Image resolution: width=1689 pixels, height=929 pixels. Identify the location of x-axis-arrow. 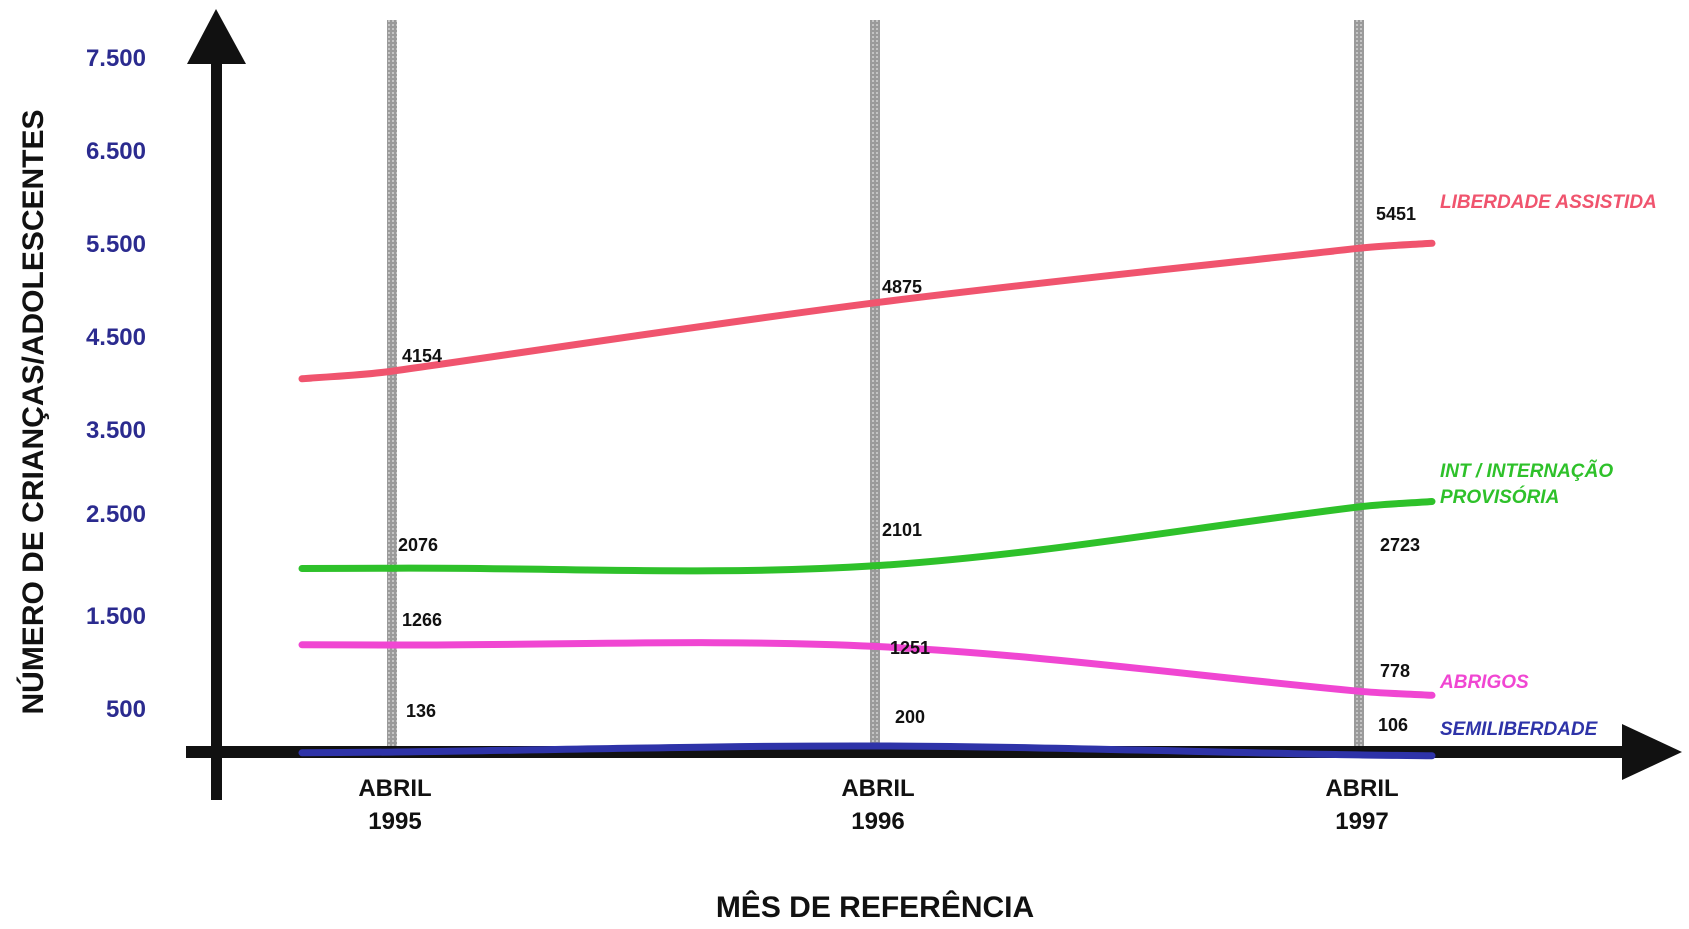
(1652, 752).